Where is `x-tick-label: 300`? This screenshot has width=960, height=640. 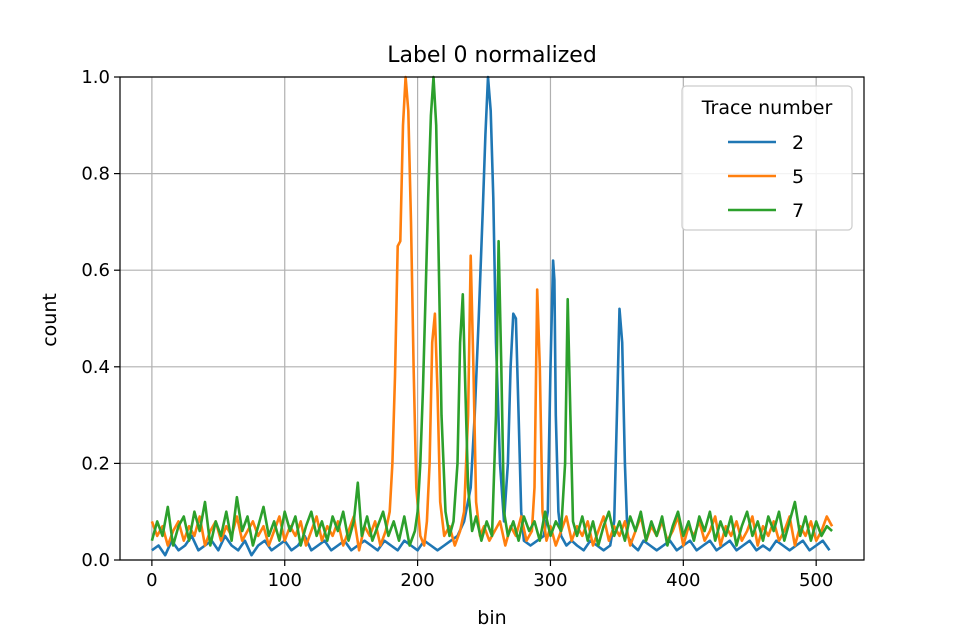 x-tick-label: 300 is located at coordinates (550, 580).